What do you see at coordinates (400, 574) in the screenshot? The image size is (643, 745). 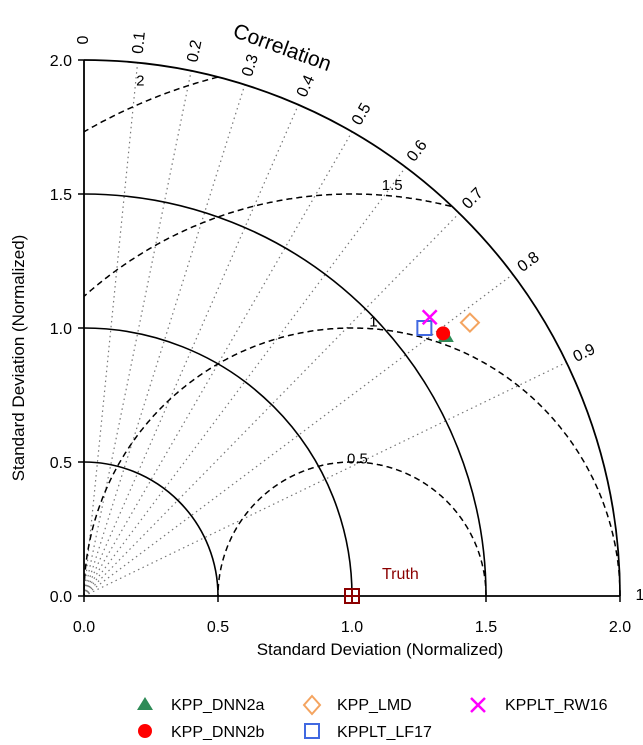 I see `reference-label: Truth` at bounding box center [400, 574].